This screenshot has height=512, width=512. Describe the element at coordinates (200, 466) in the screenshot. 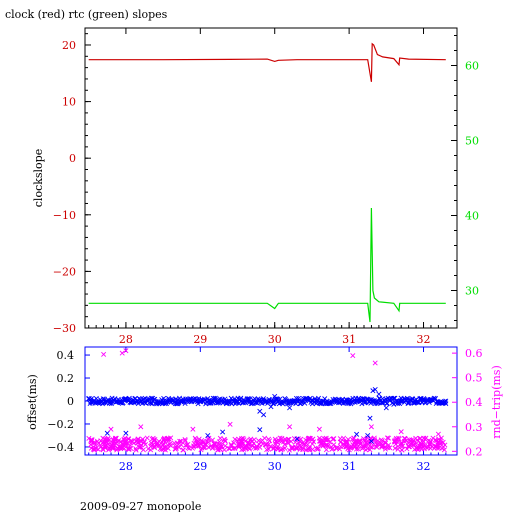

I see `bottom-x-tick-label: 29` at that location.